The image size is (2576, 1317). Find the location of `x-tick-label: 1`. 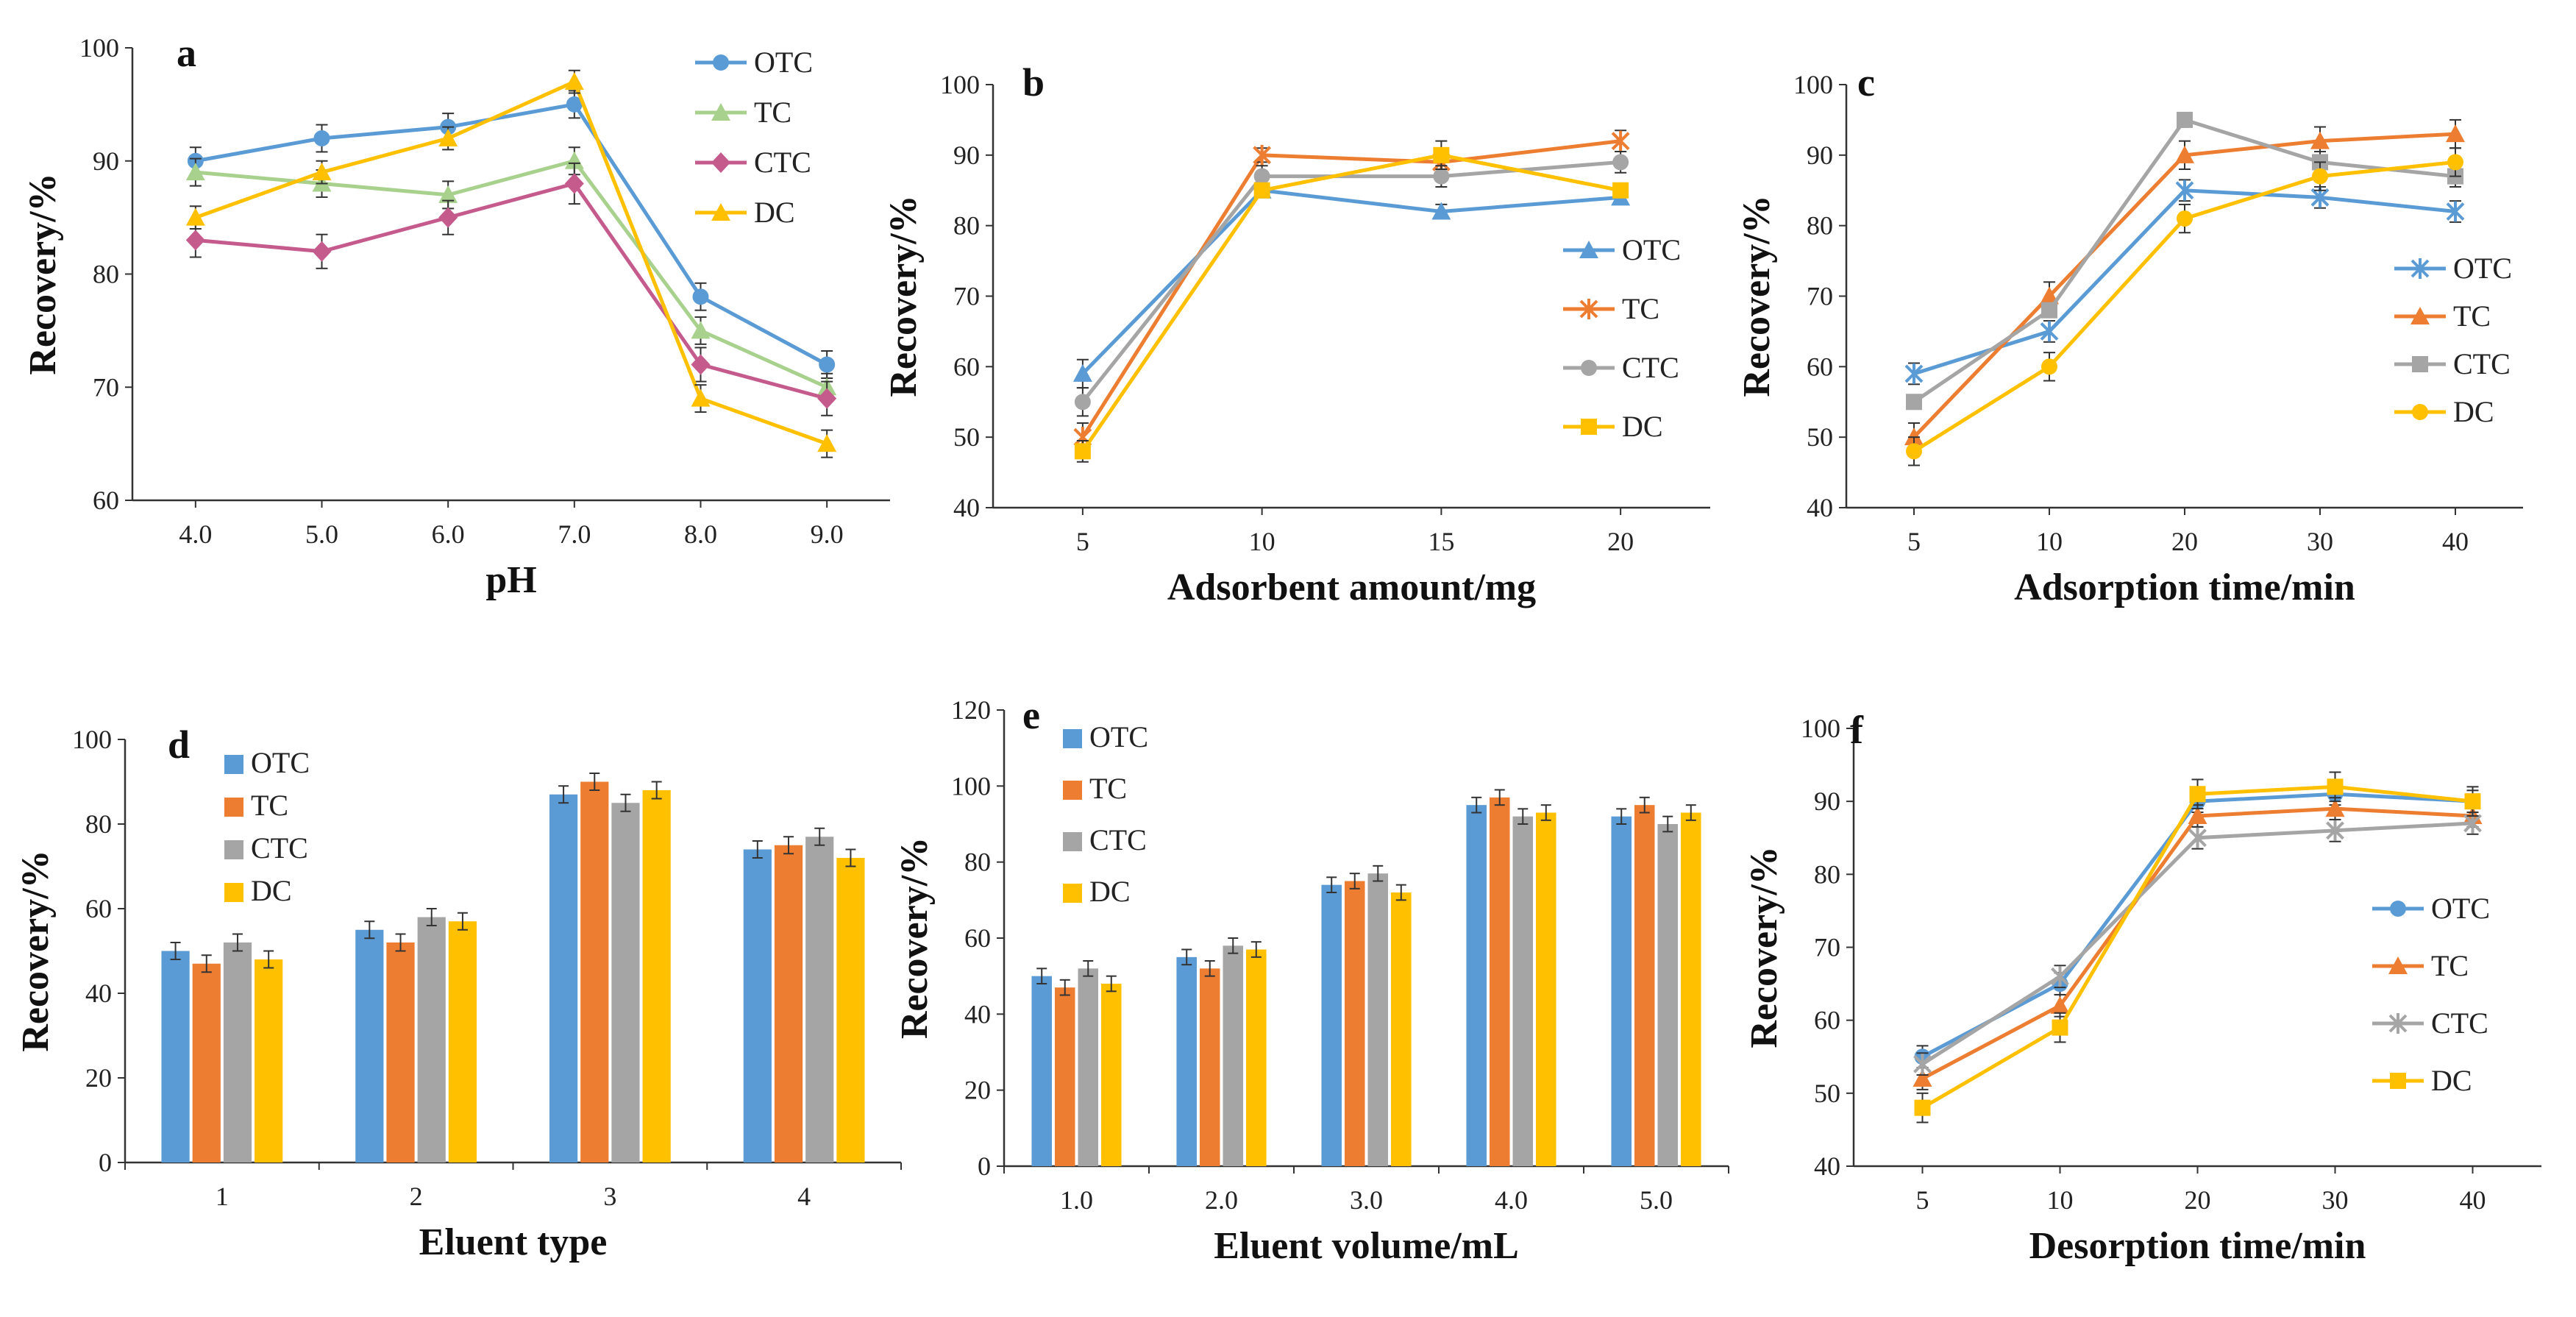

x-tick-label: 1 is located at coordinates (222, 1196).